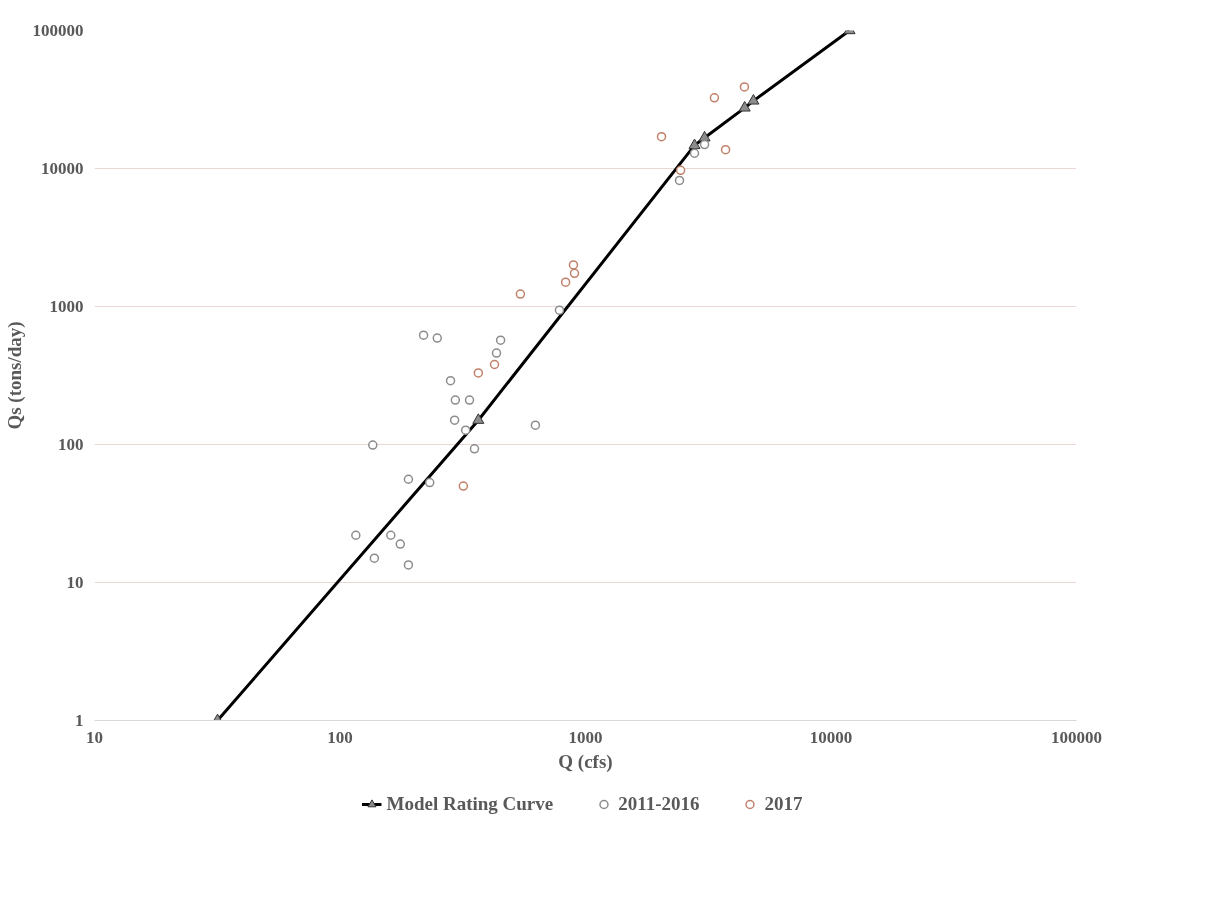  Describe the element at coordinates (66, 306) in the screenshot. I see `y-tick-label: 1000` at that location.